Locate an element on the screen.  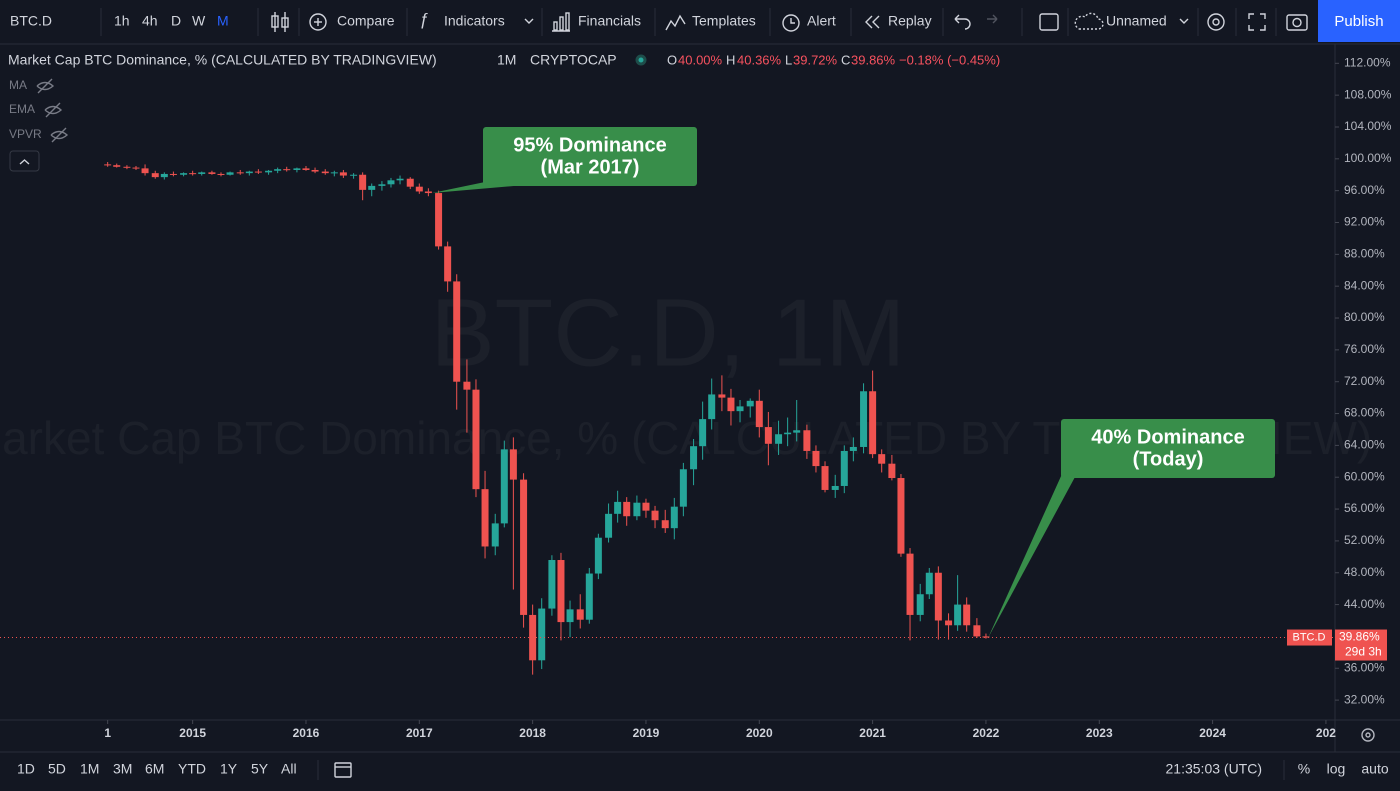
range-button: 1D is located at coordinates (26, 769).